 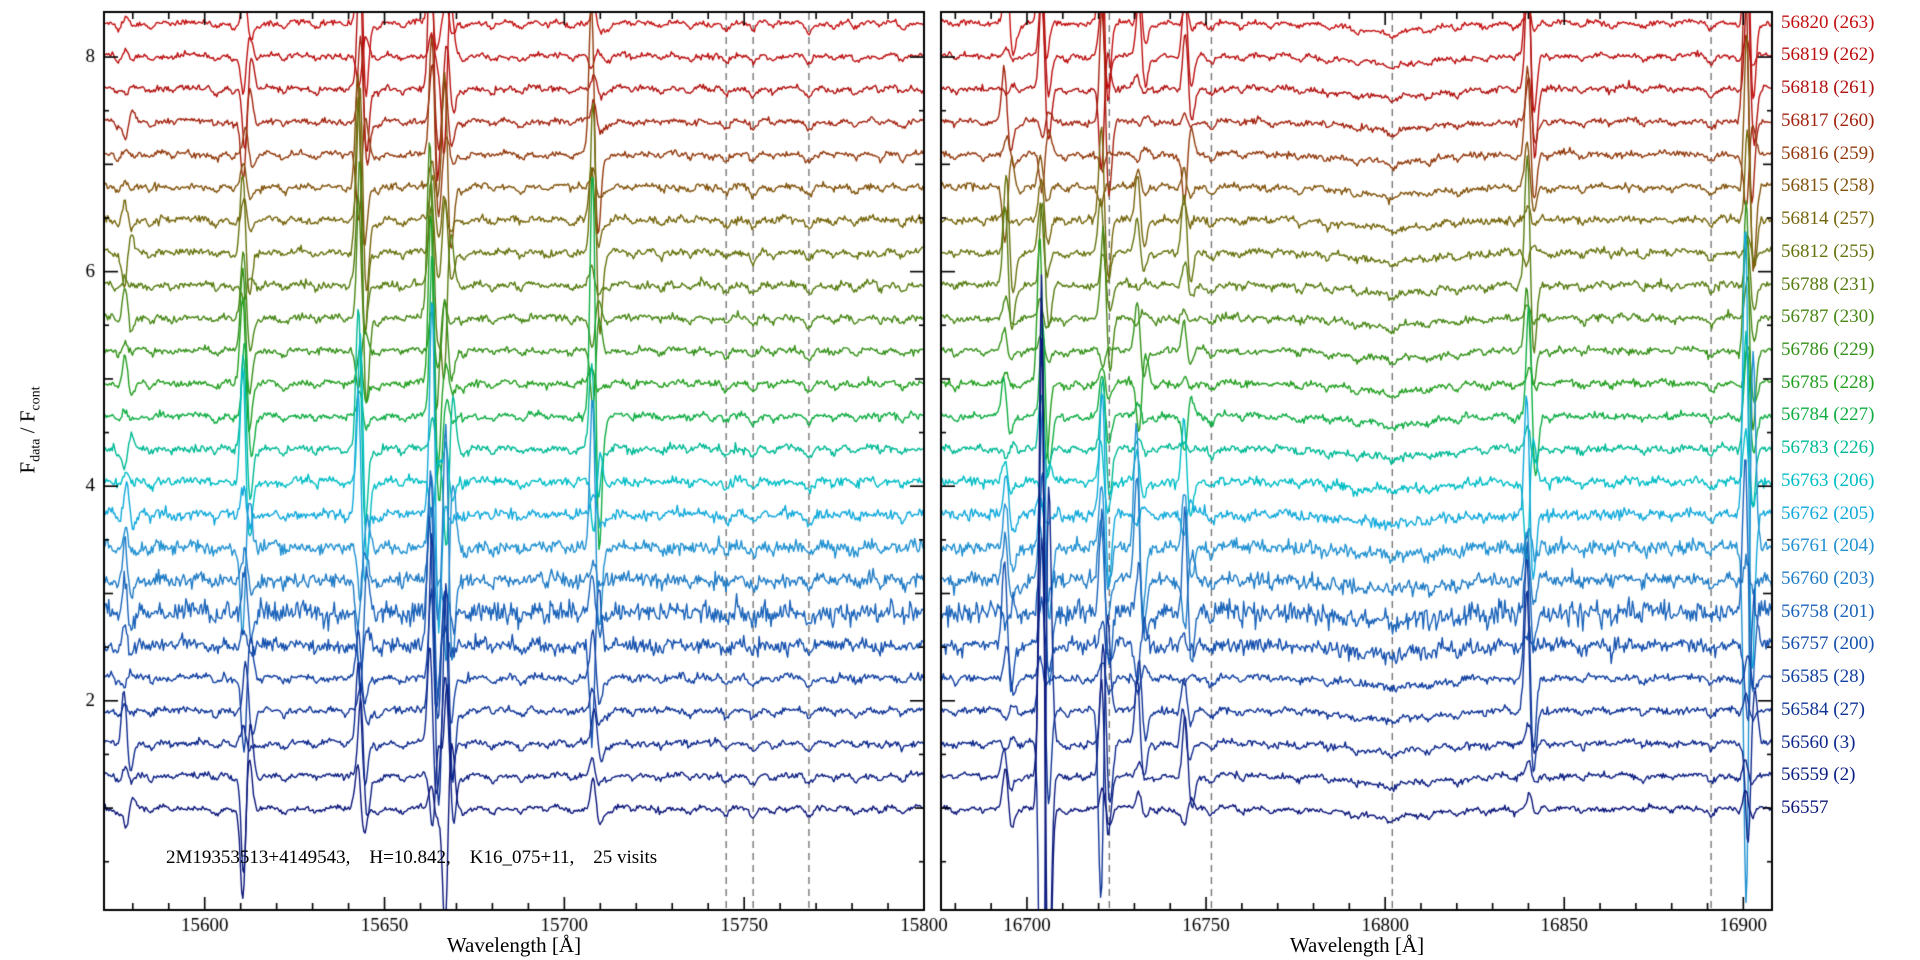 What do you see at coordinates (1828, 219) in the screenshot?
I see `series-label: 56814 (257)` at bounding box center [1828, 219].